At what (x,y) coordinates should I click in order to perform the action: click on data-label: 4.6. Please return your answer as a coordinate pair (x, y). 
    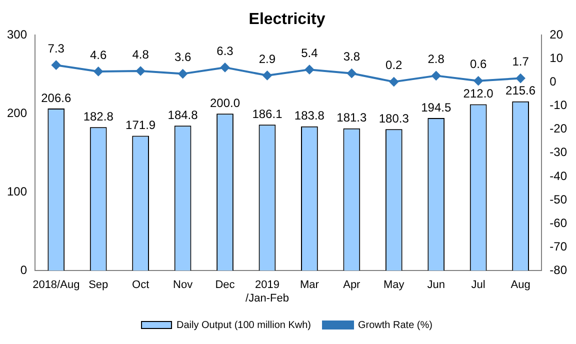
    Looking at the image, I should click on (99, 55).